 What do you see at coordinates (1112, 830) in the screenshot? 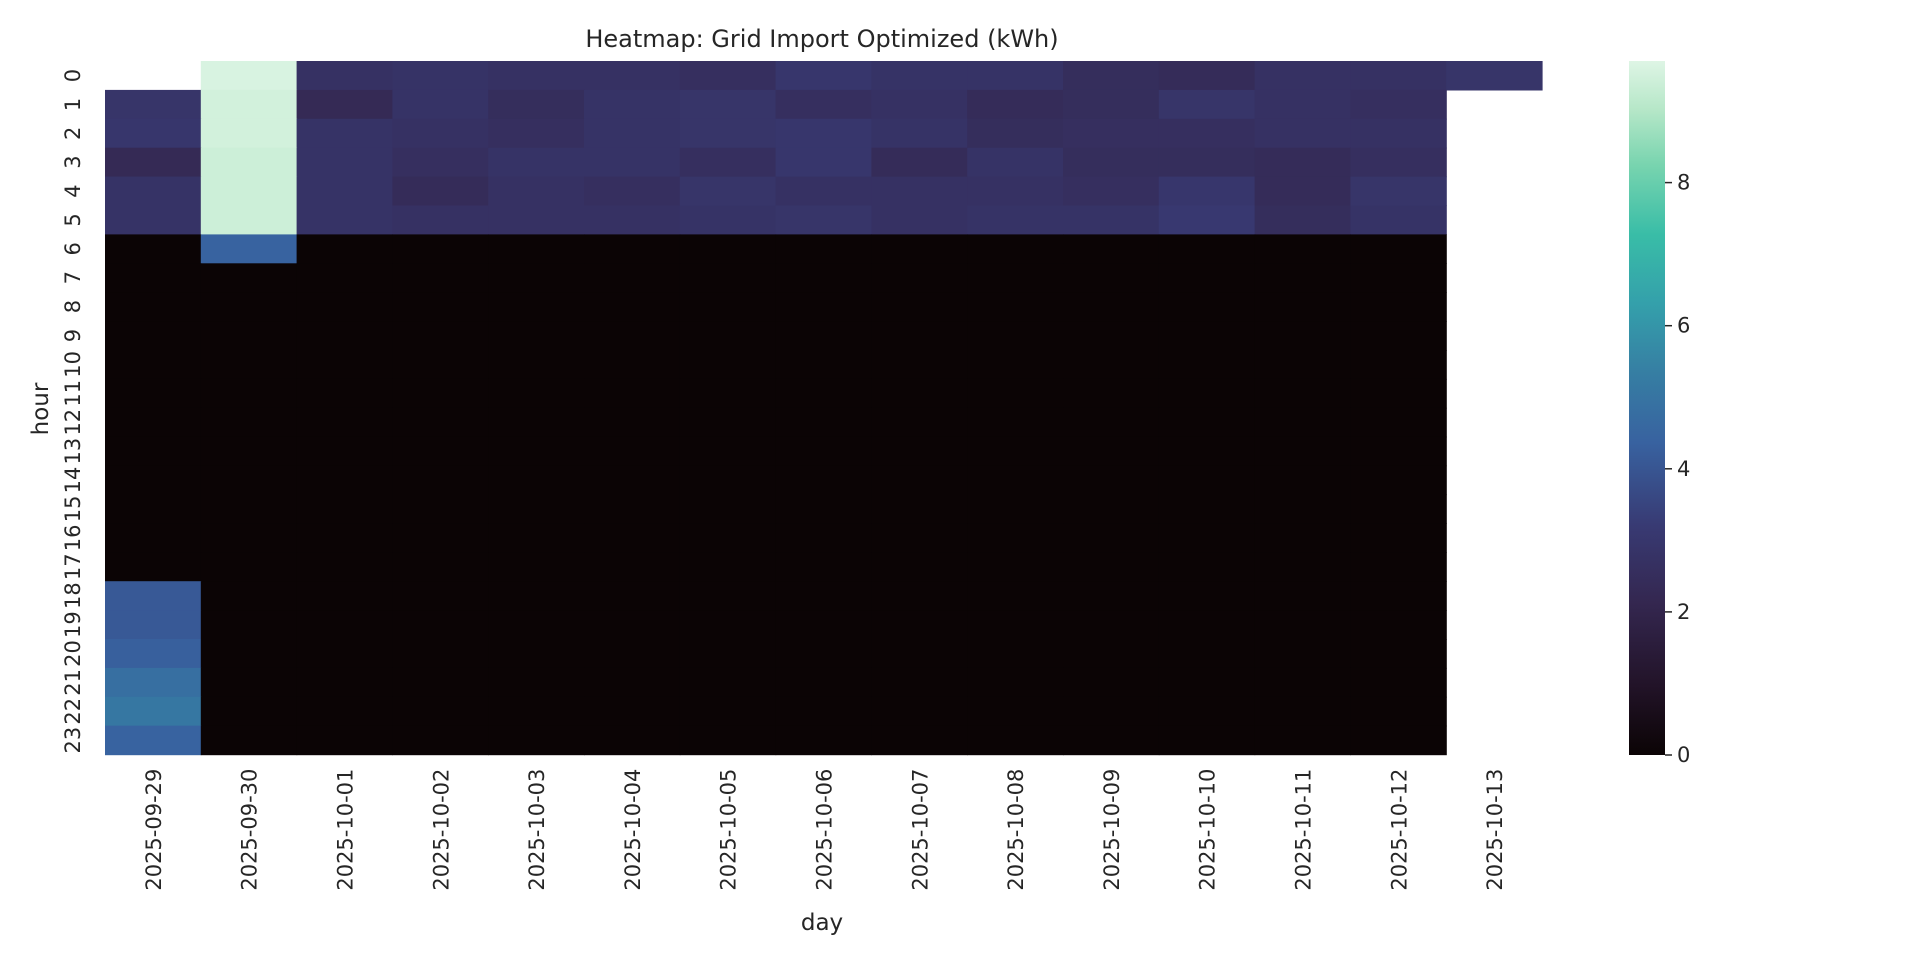
I see `x-tick-label: 2025-10-09` at bounding box center [1112, 830].